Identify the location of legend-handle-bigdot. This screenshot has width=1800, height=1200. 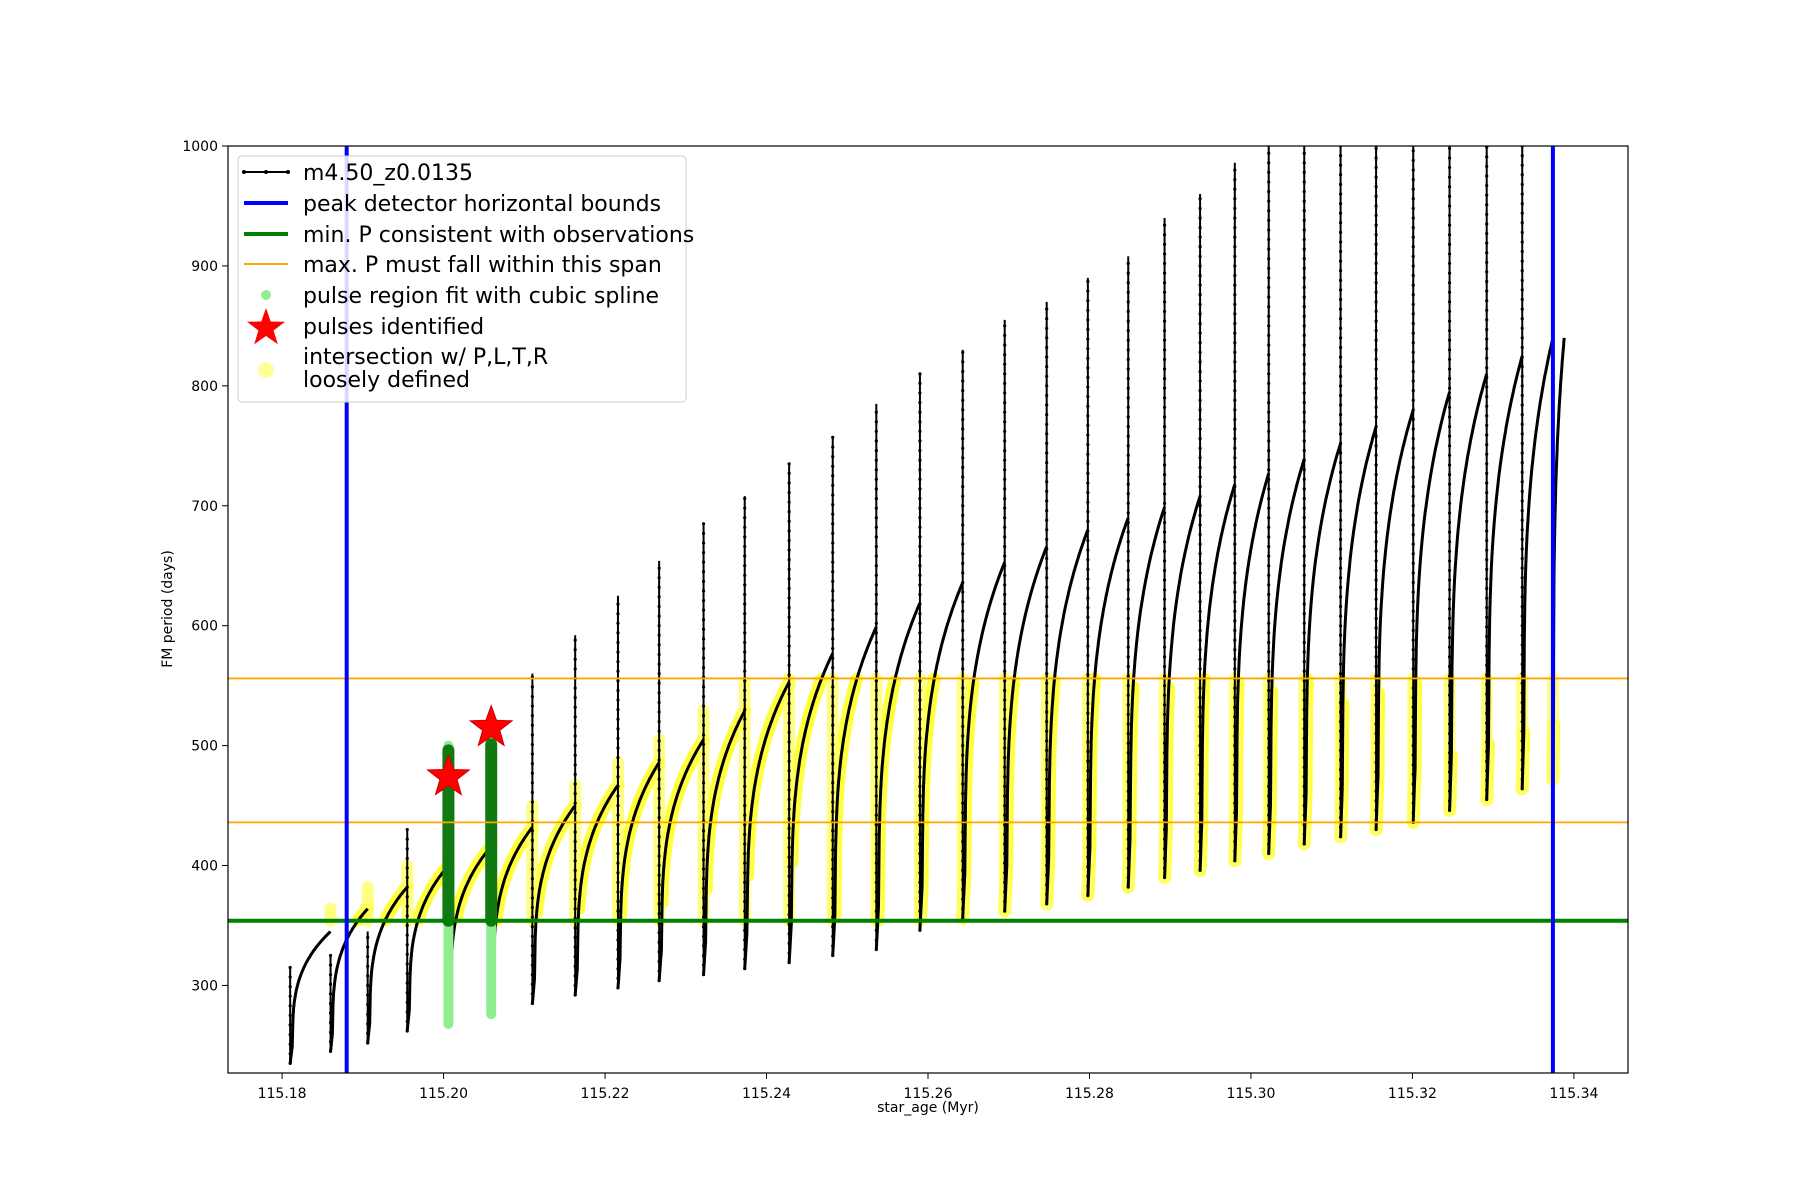
(266, 370).